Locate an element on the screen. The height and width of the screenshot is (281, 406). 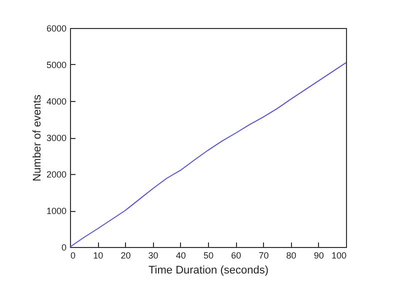
x-tick-label: 60 is located at coordinates (236, 255).